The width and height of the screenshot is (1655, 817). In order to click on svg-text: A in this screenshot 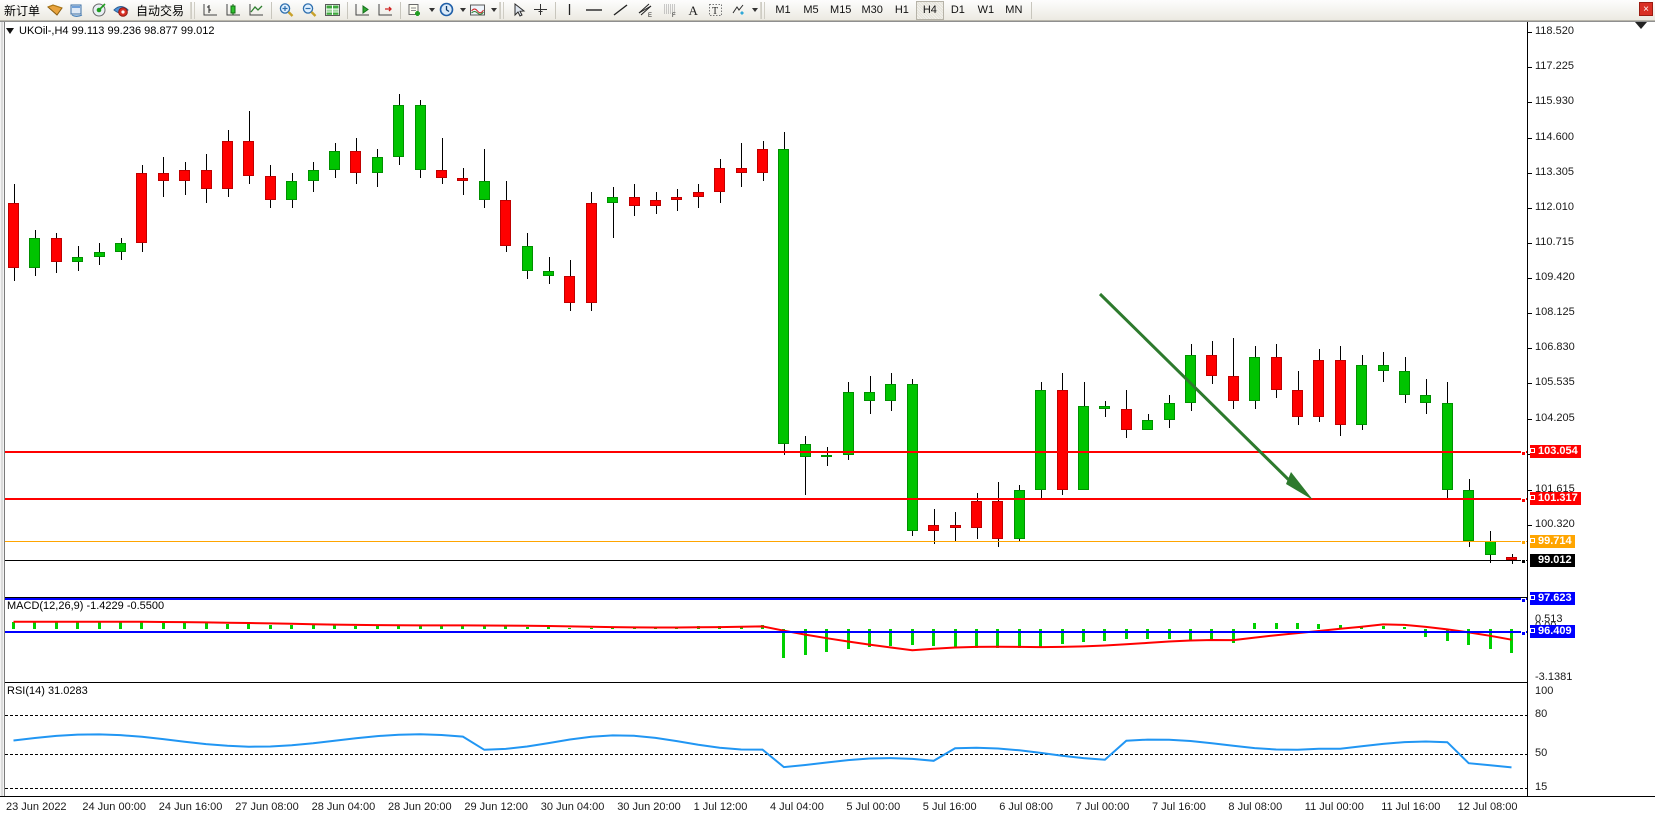, I will do `click(694, 10)`.